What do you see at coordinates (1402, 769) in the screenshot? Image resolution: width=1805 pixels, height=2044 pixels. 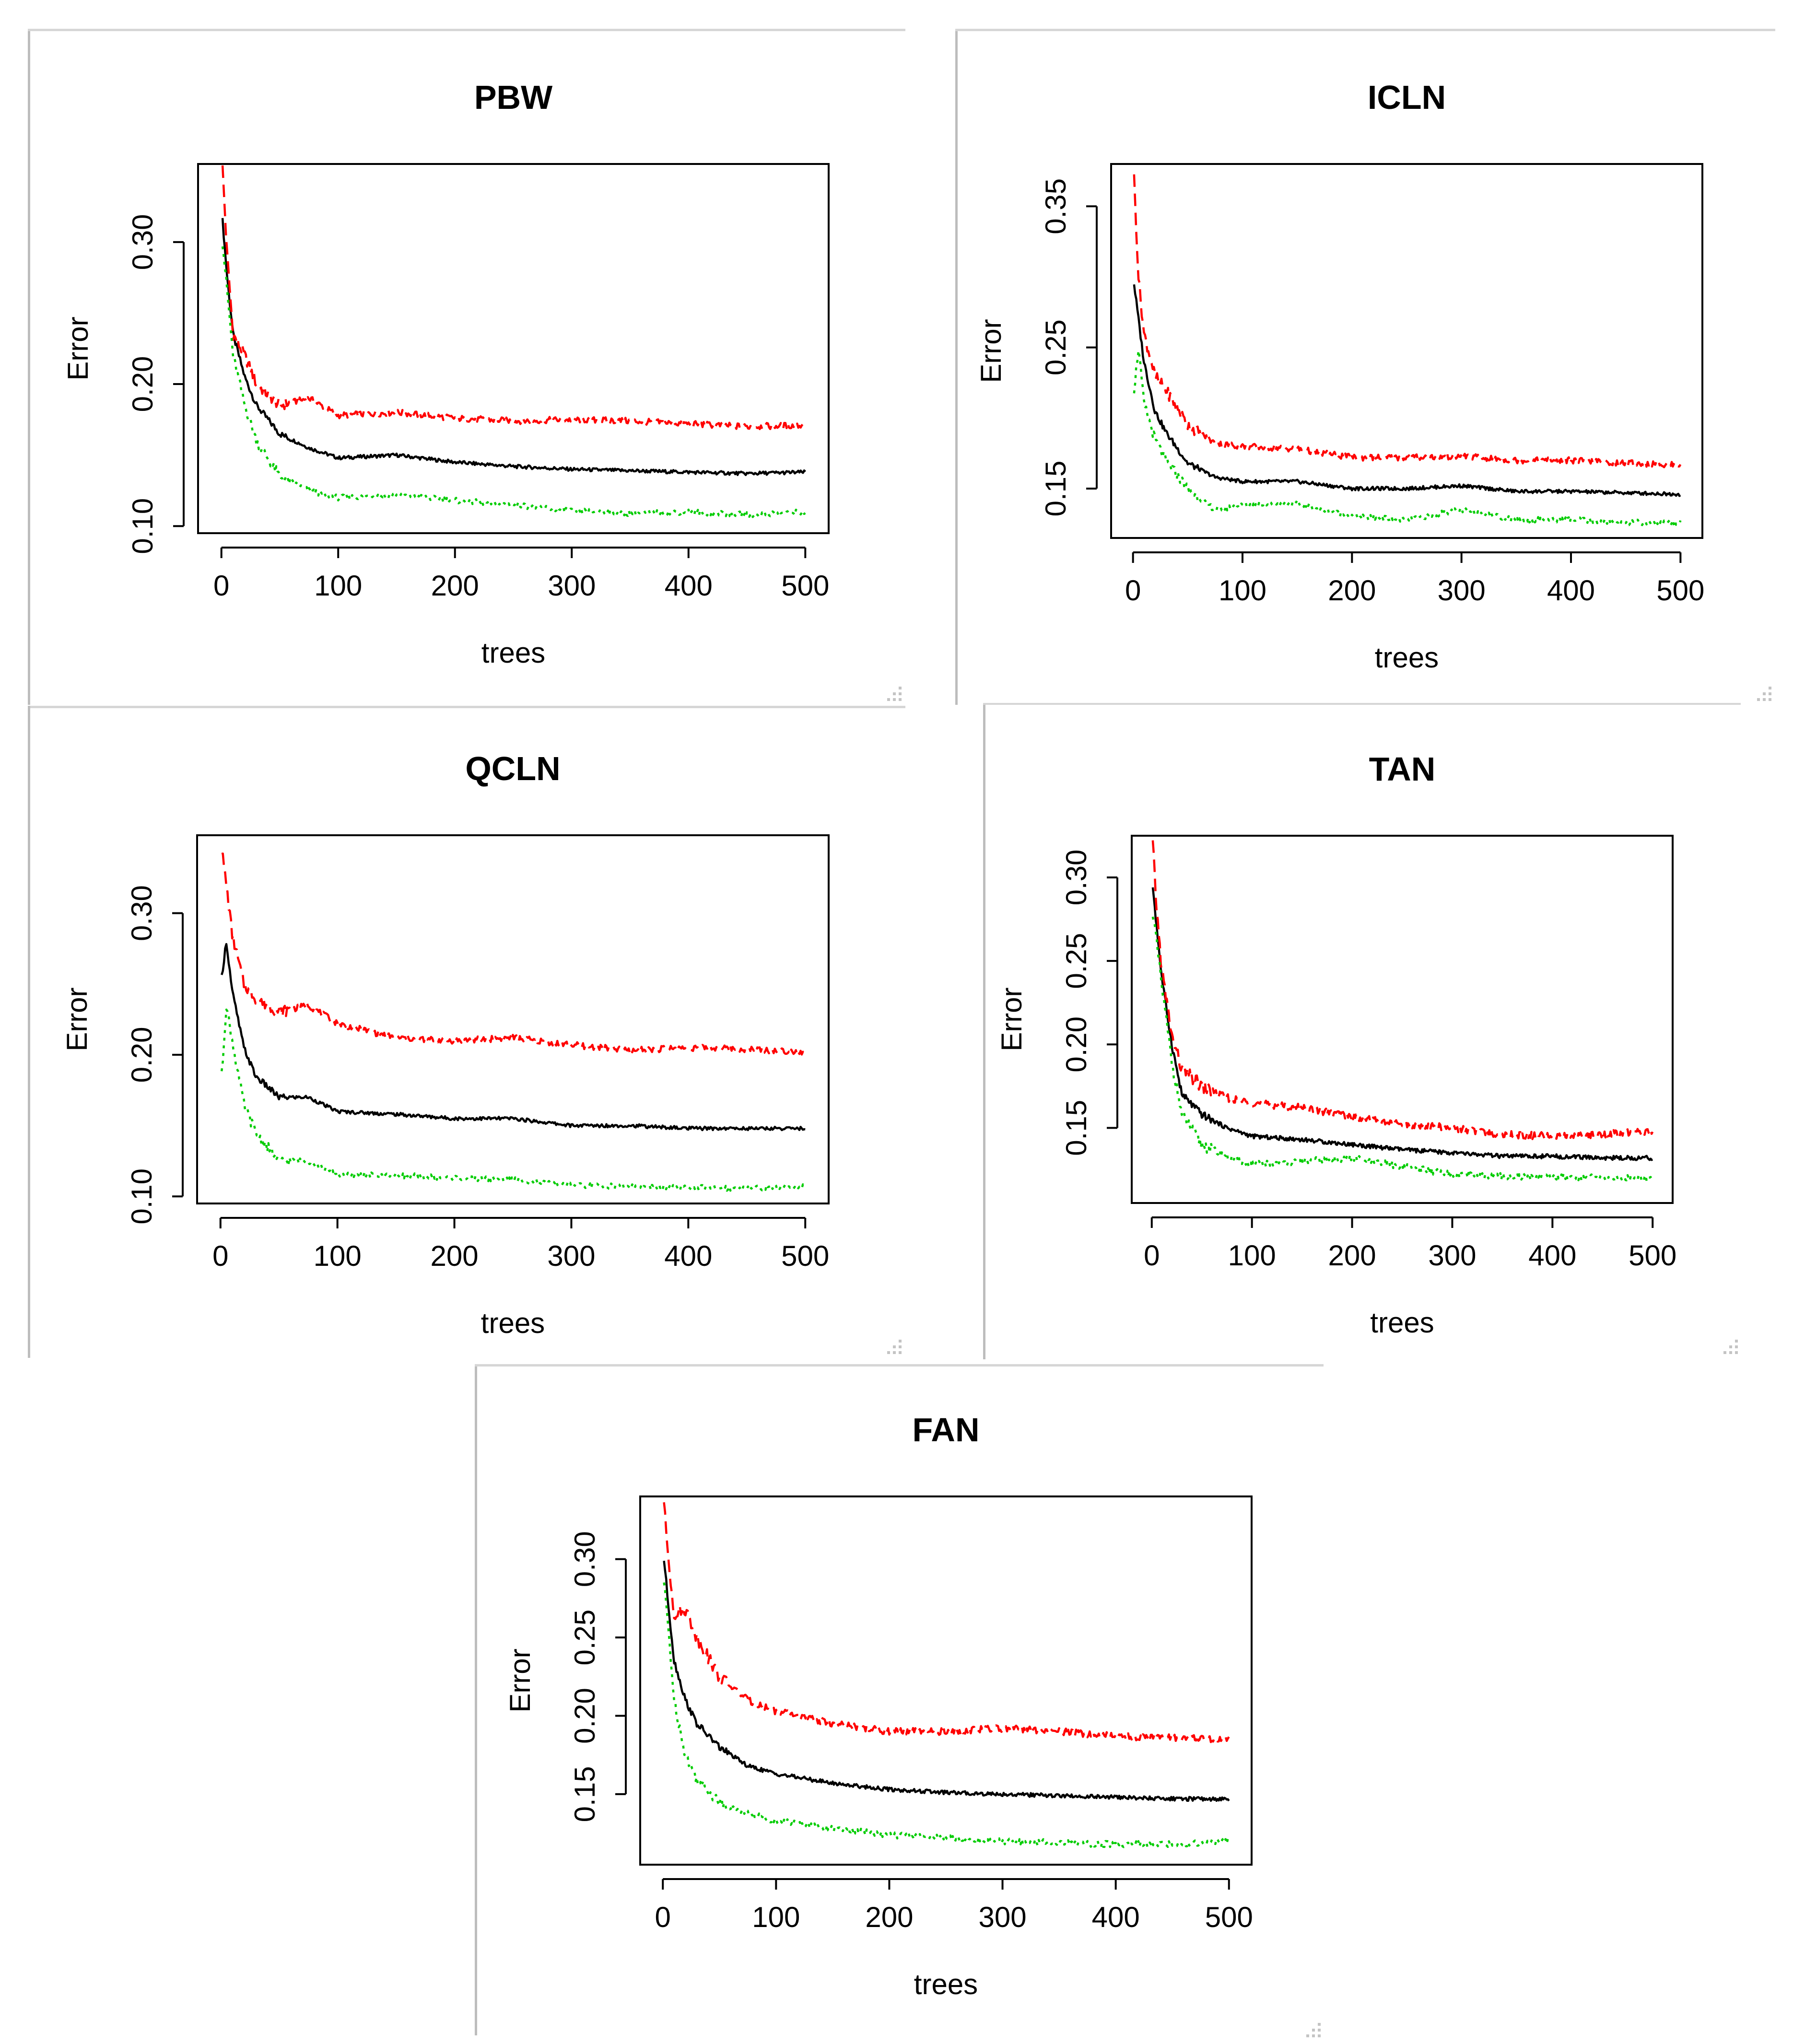 I see `chart-title: TAN` at bounding box center [1402, 769].